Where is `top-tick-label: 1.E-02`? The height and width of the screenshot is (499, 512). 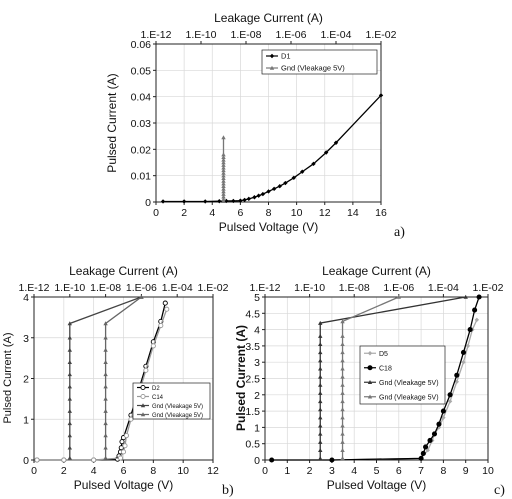
top-tick-label: 1.E-02 is located at coordinates (488, 288).